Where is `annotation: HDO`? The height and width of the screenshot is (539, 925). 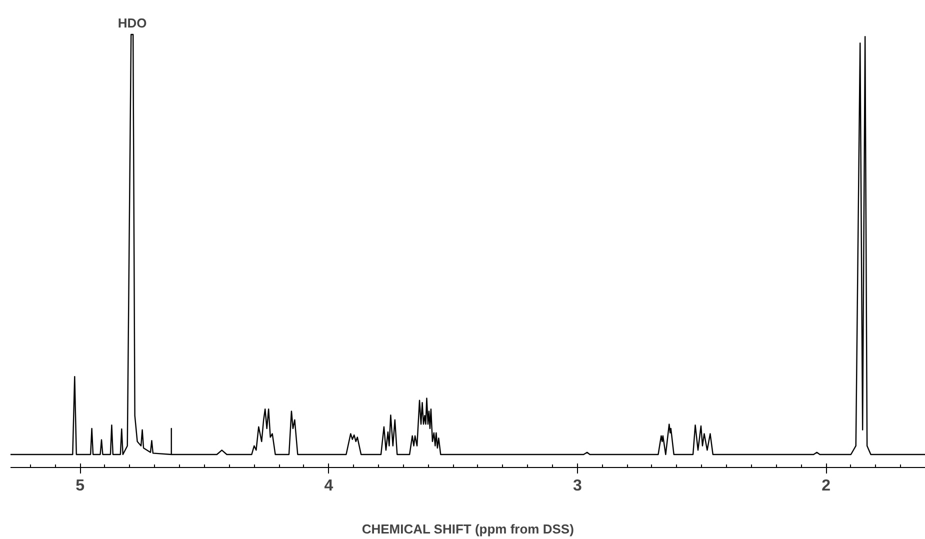
annotation: HDO is located at coordinates (132, 22).